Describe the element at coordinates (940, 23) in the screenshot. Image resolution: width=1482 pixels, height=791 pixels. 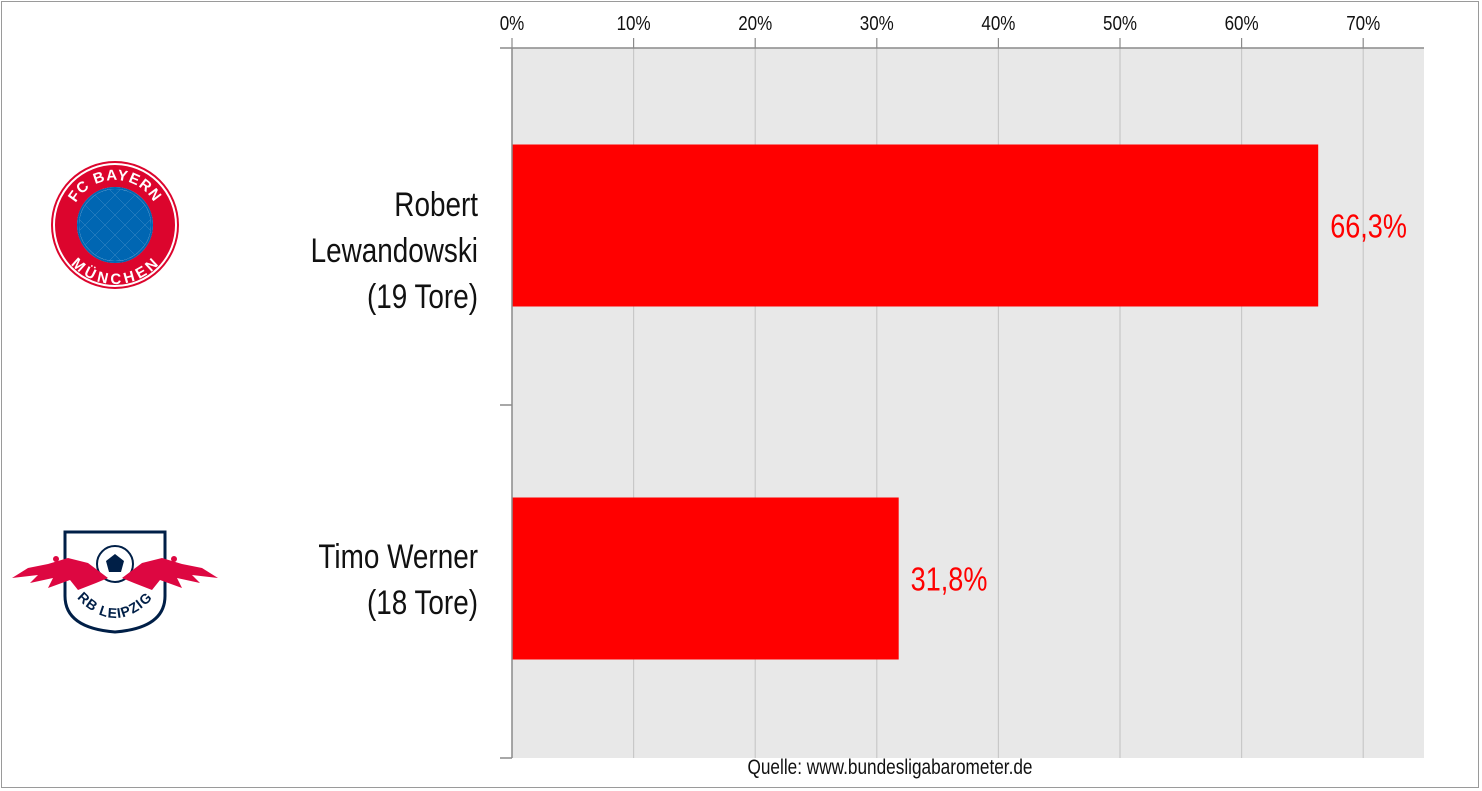
I see `x-tick-labels: 0% 10% 20% 30% 40% 50% 60% 70%` at that location.